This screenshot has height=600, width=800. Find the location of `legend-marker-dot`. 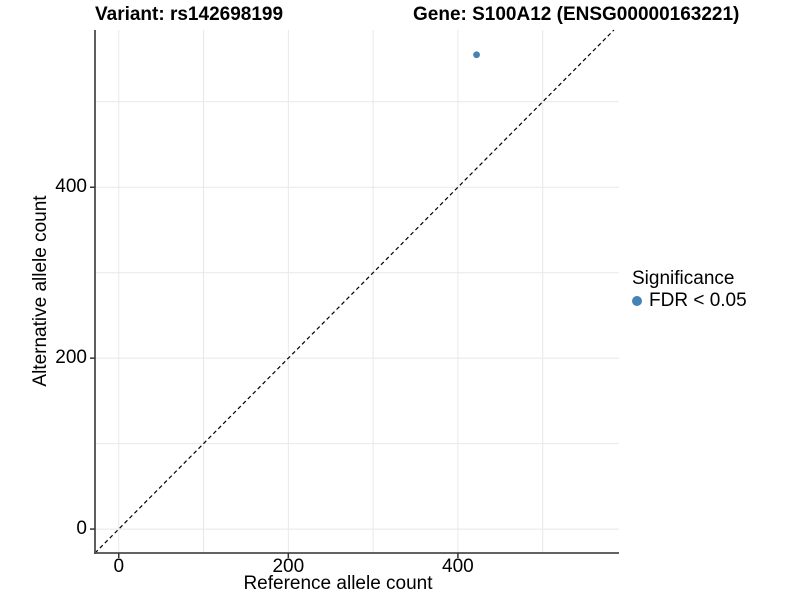

legend-marker-dot is located at coordinates (637, 301).